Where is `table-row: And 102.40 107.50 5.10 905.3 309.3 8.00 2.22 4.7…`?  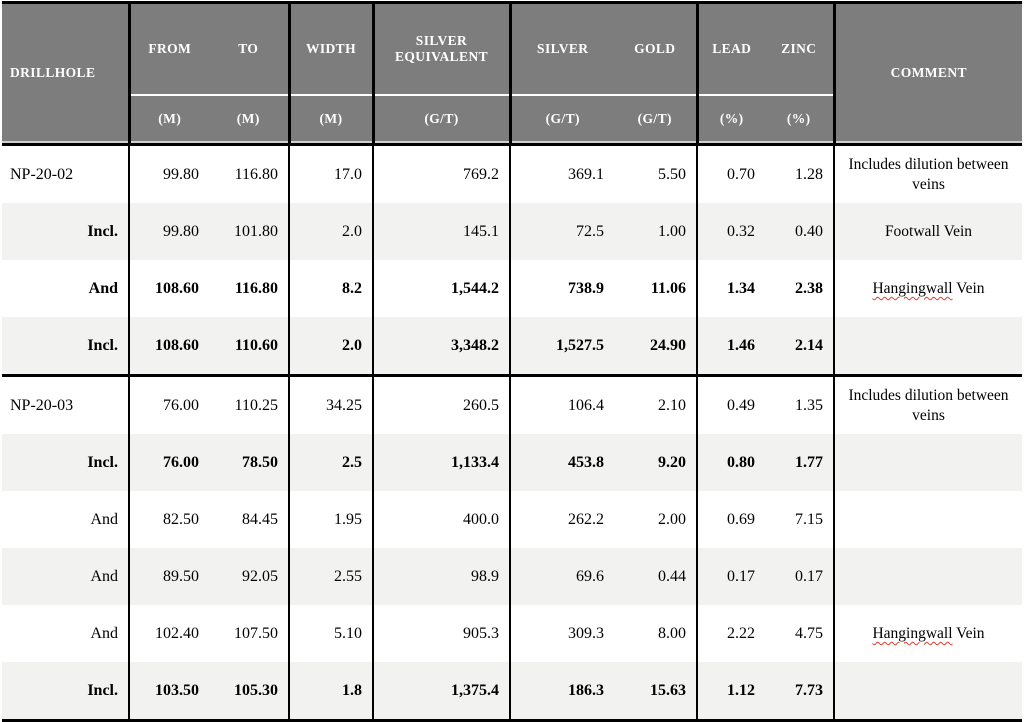
table-row: And 102.40 107.50 5.10 905.3 309.3 8.00 2.22 4.7… is located at coordinates (512, 633).